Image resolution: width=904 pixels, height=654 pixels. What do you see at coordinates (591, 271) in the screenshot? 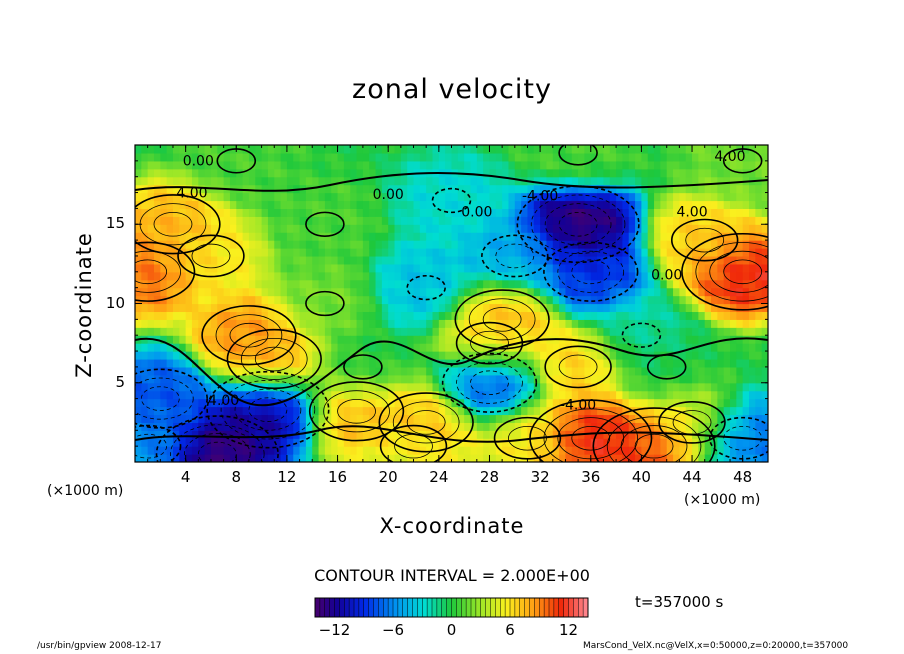
I see `contour-line` at bounding box center [591, 271].